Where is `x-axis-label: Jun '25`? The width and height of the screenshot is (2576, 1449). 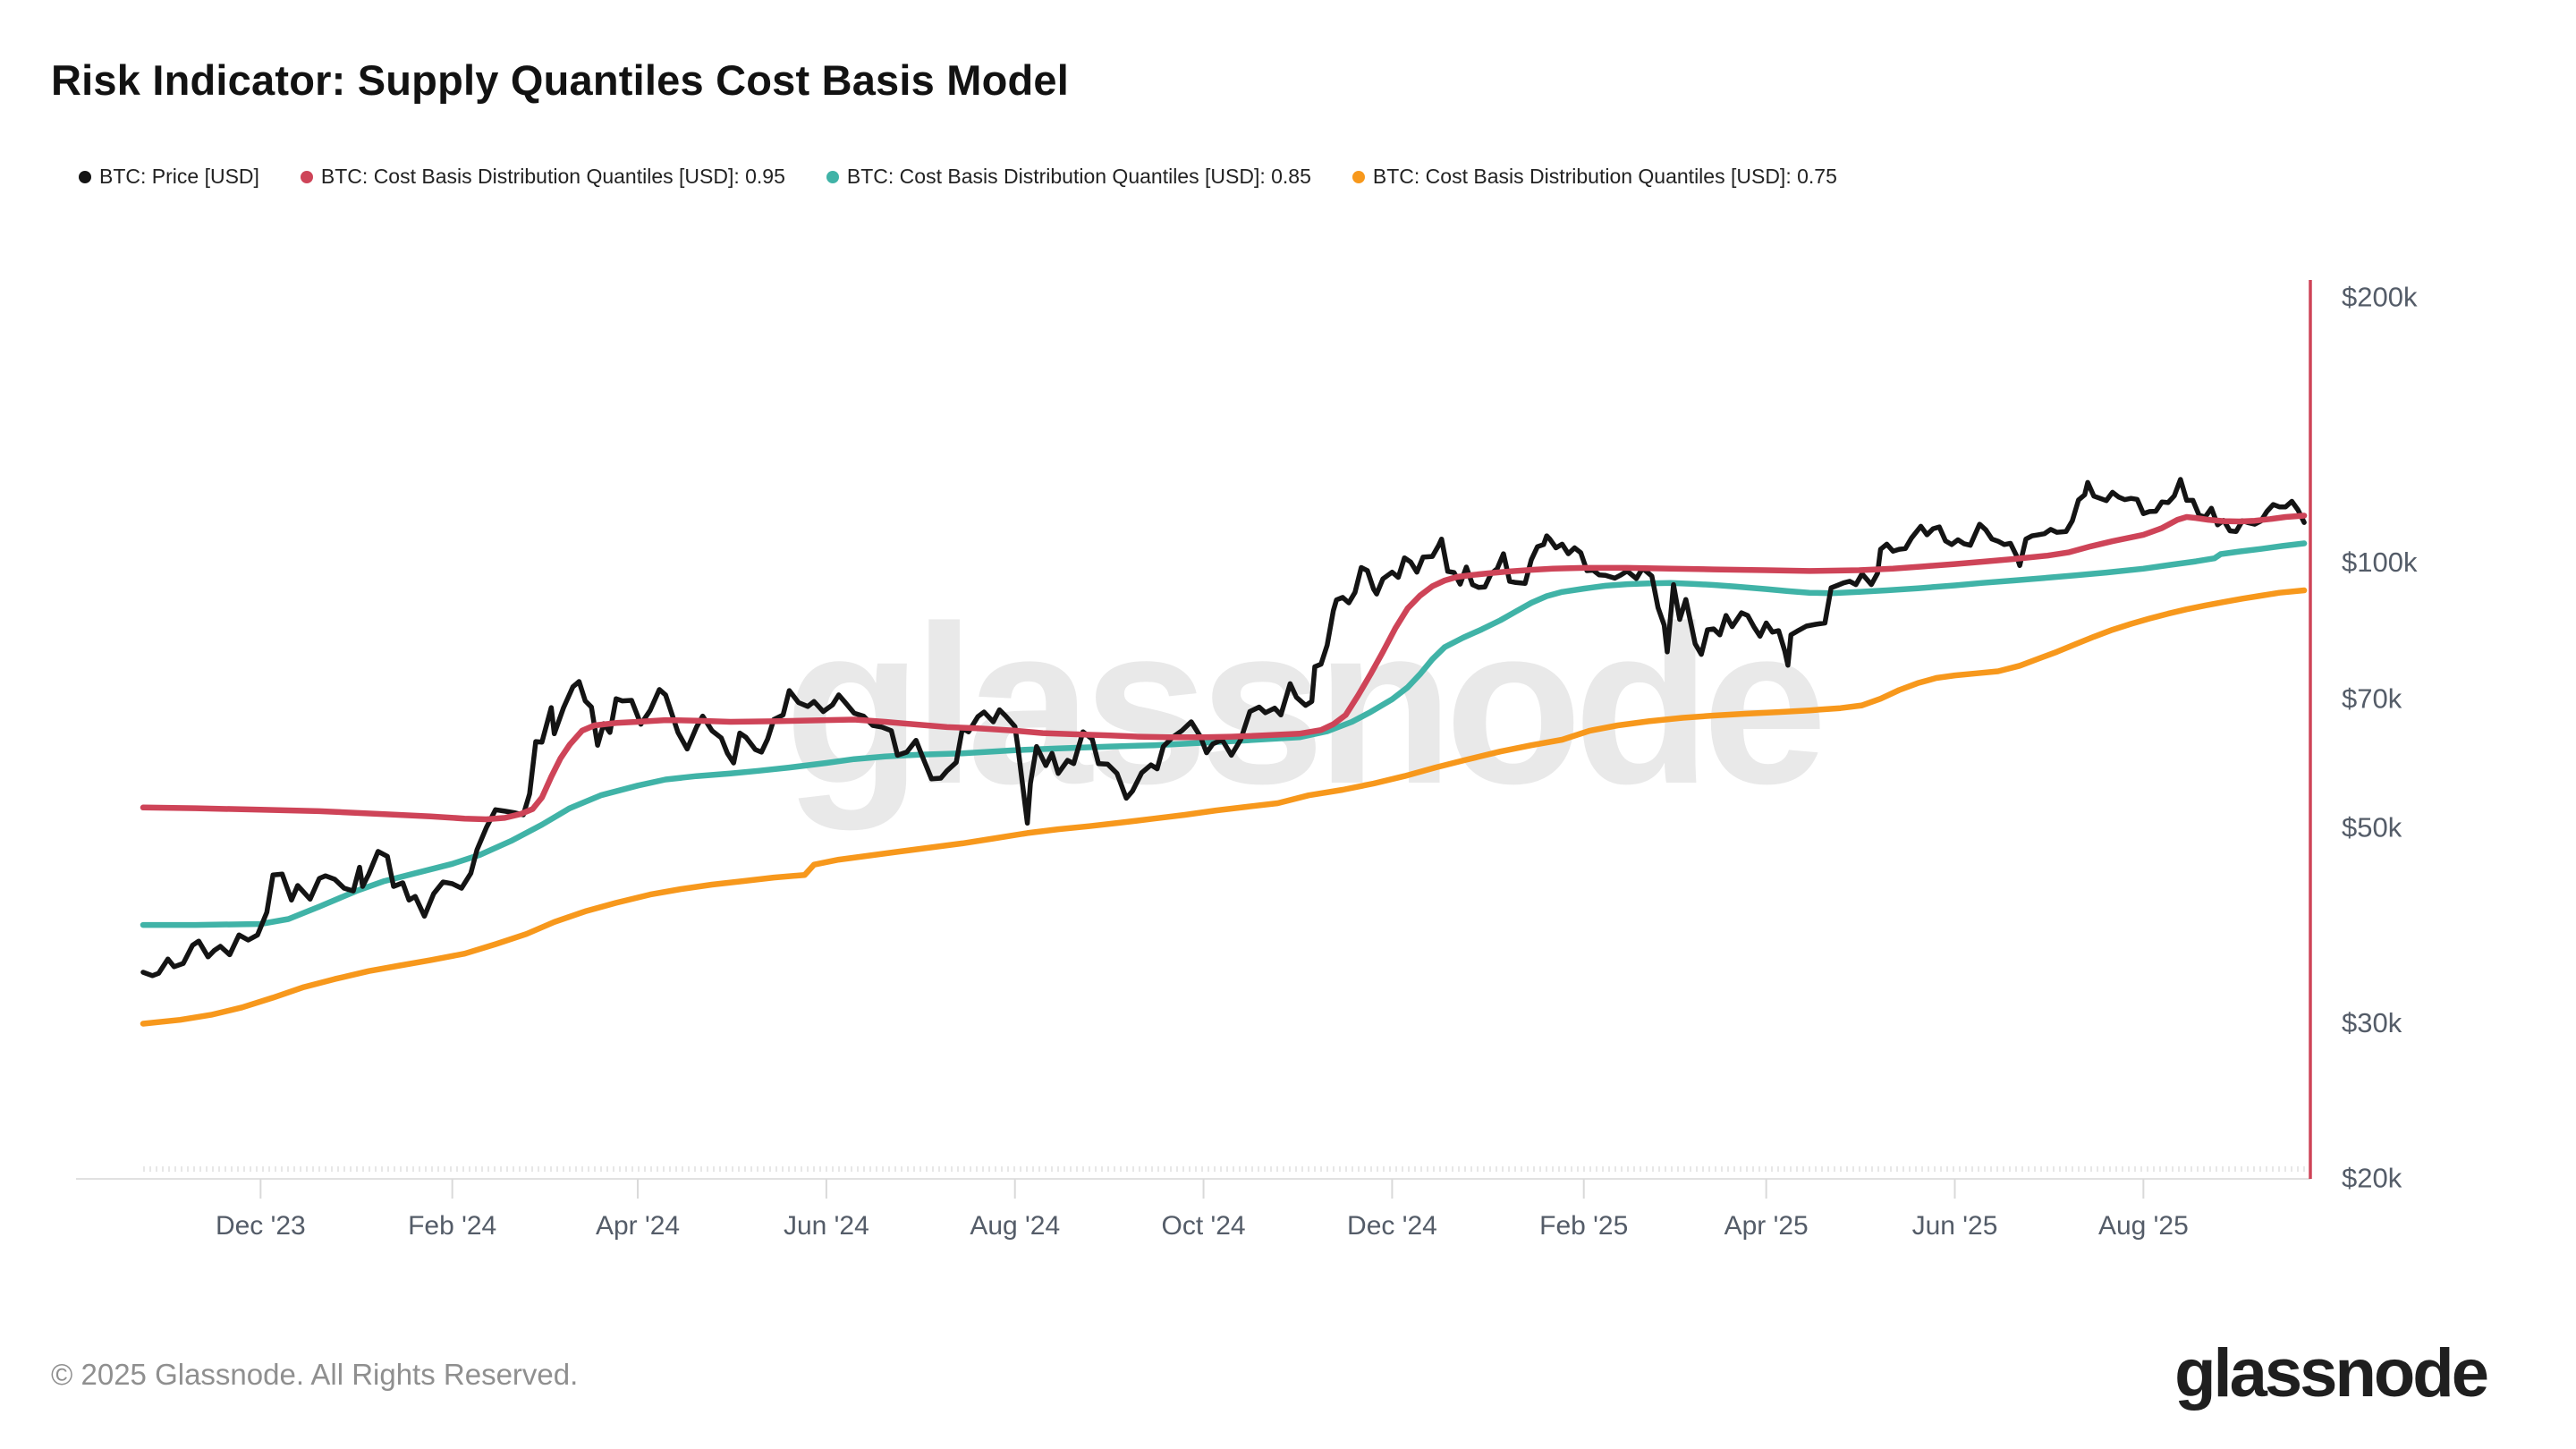
x-axis-label: Jun '25 is located at coordinates (1955, 1226).